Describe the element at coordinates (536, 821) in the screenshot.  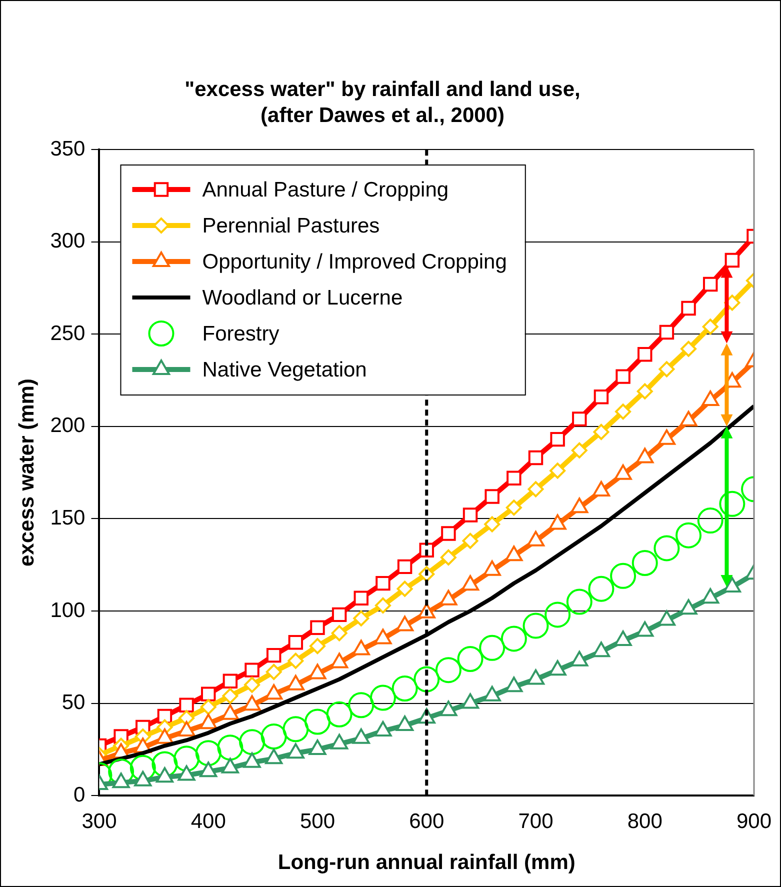
I see `x-tick-label: 700` at that location.